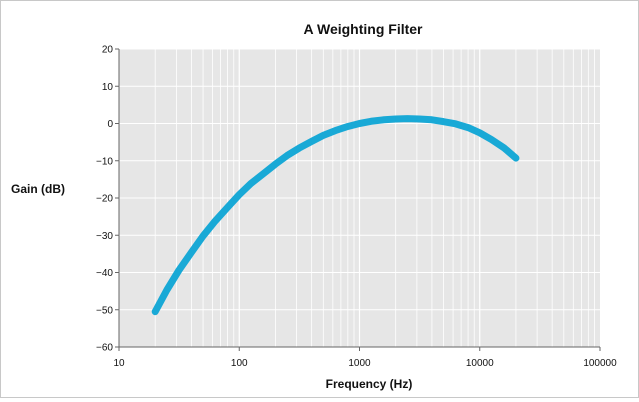 This screenshot has width=639, height=402. Describe the element at coordinates (239, 363) in the screenshot. I see `x-tick-label: 100` at that location.